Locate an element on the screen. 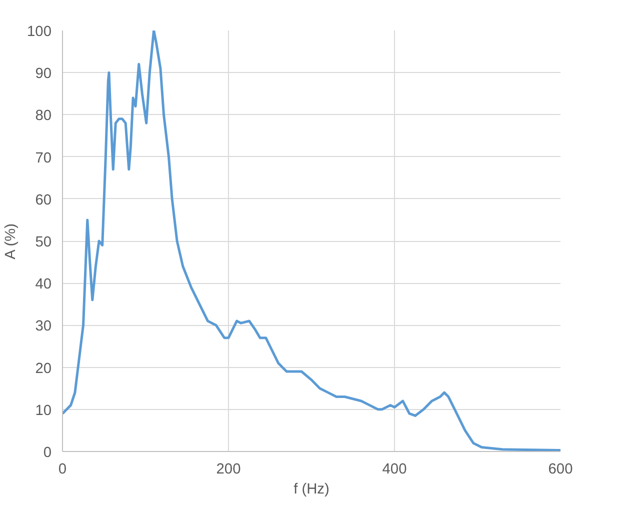 The height and width of the screenshot is (521, 623). y-tick-label: 80 is located at coordinates (43, 116).